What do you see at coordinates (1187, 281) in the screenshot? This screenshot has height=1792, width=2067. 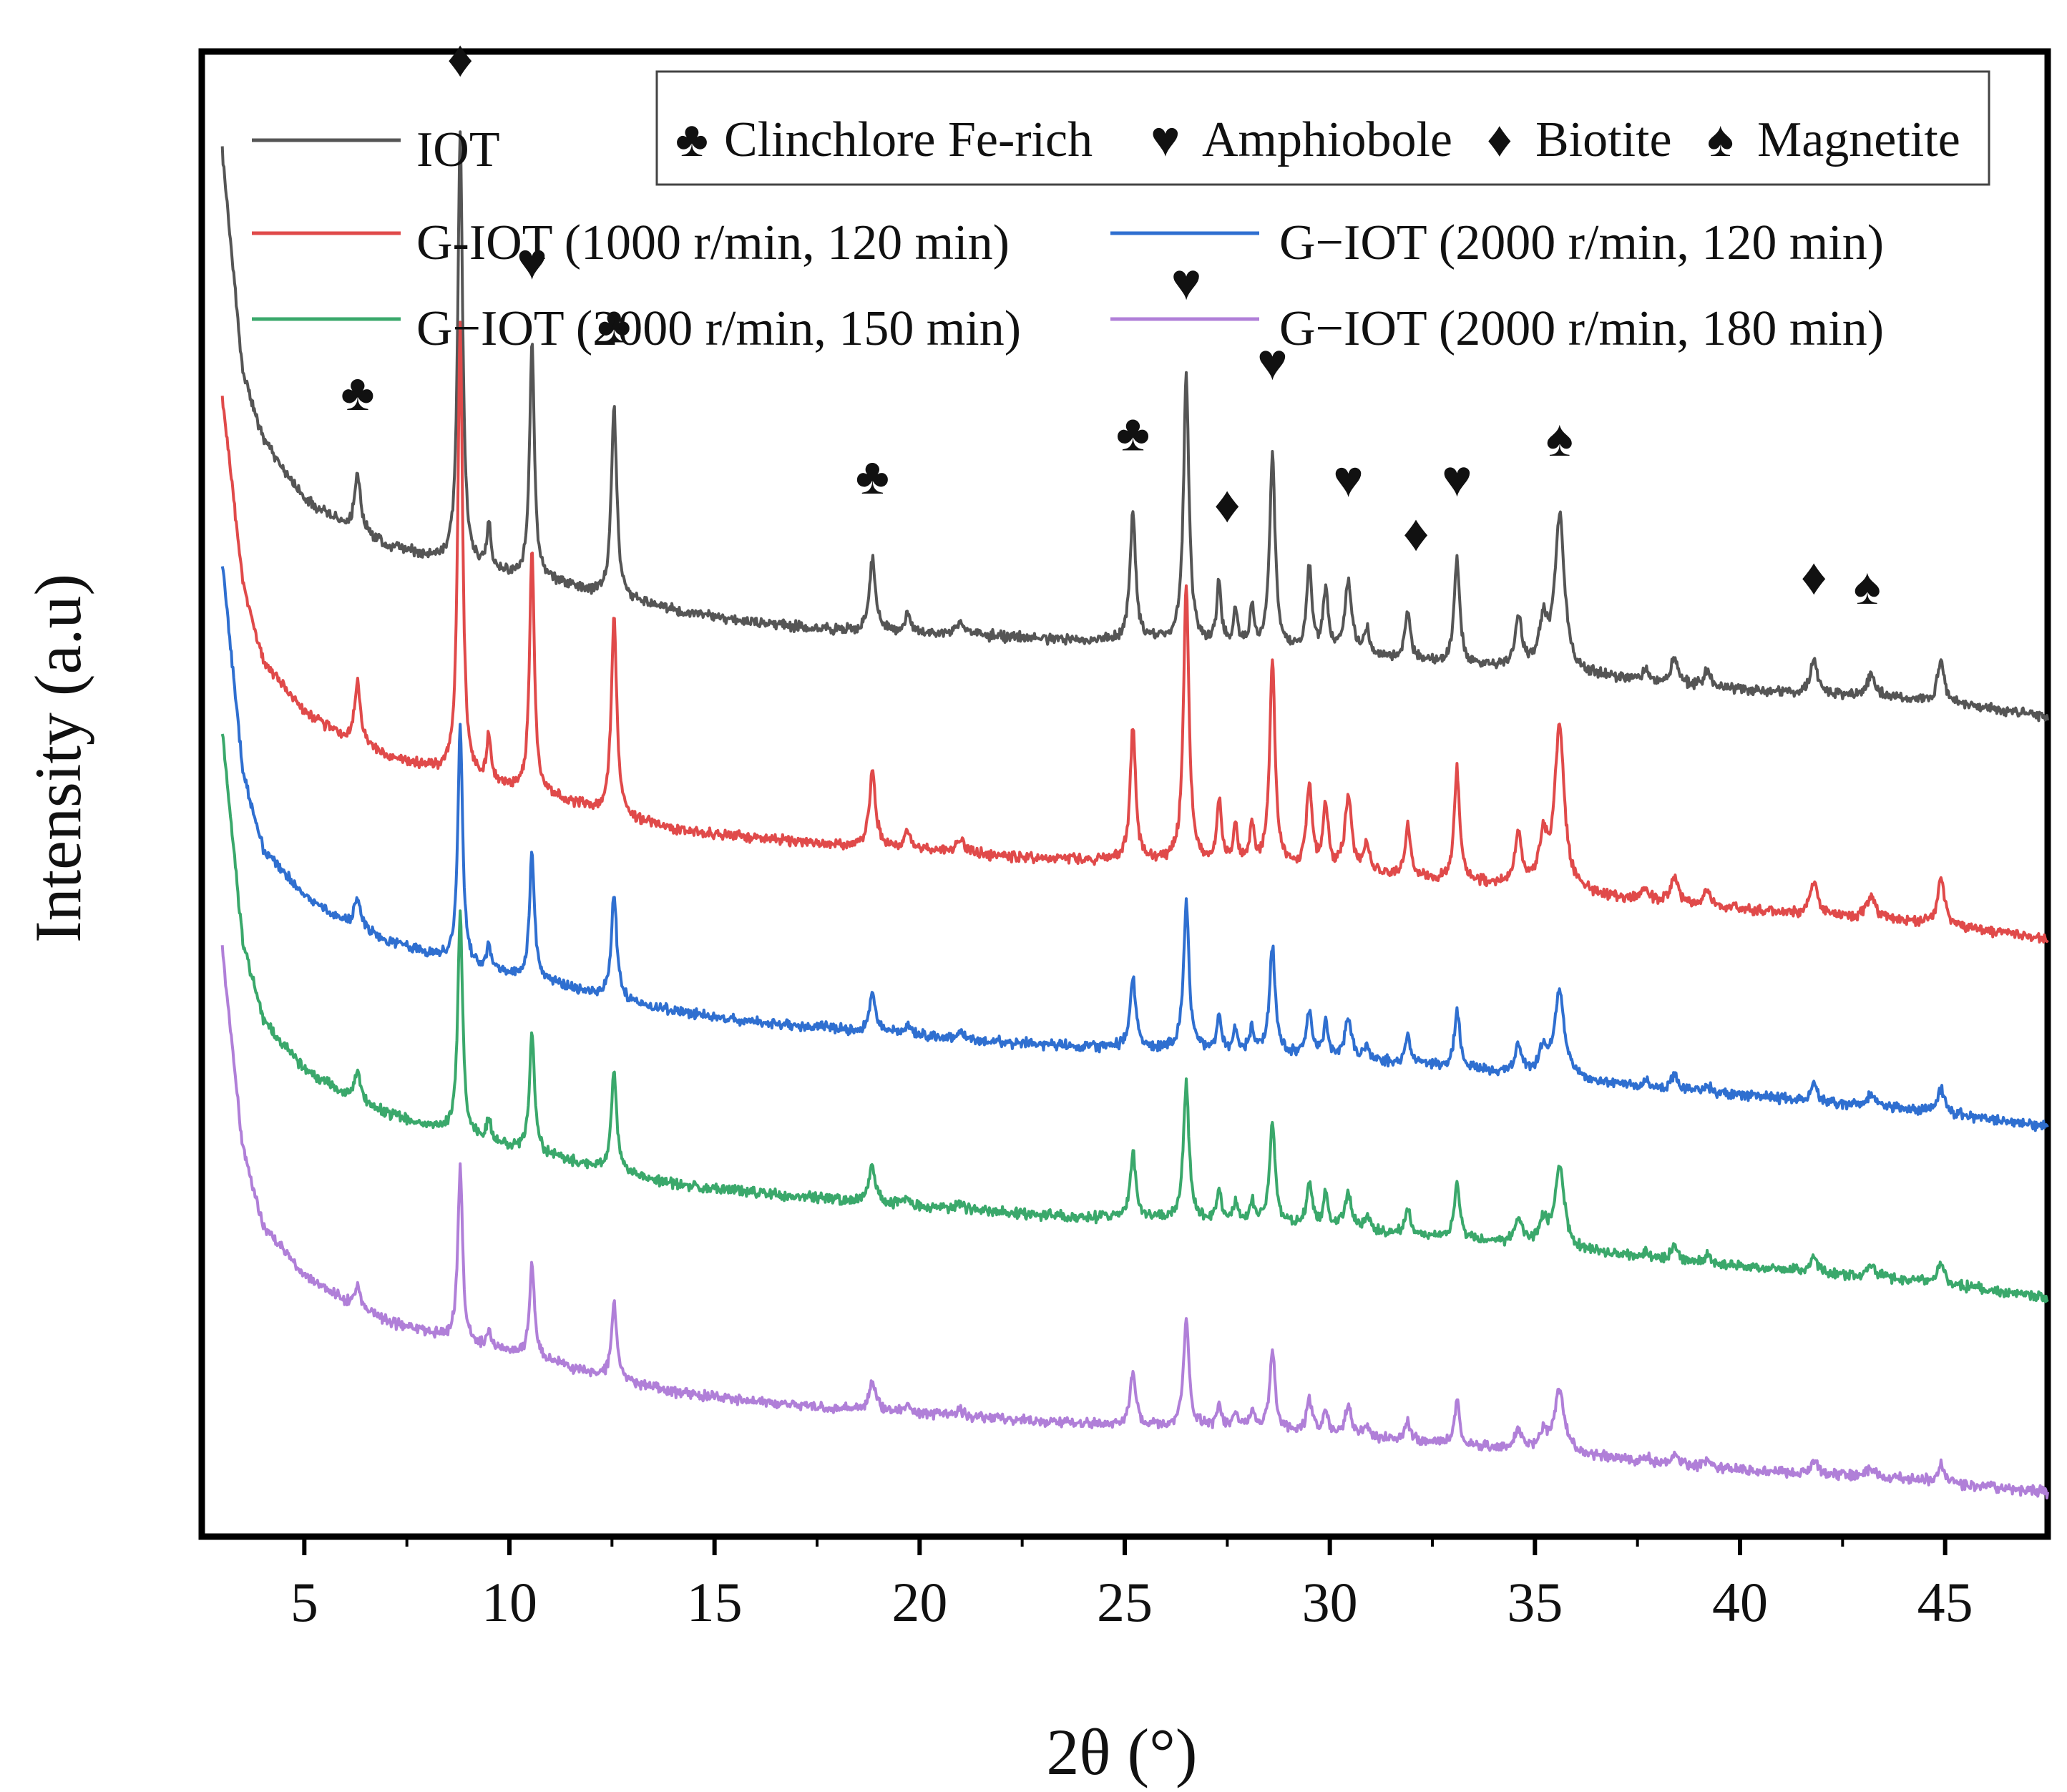 I see `phase-marker-6: ♥` at bounding box center [1187, 281].